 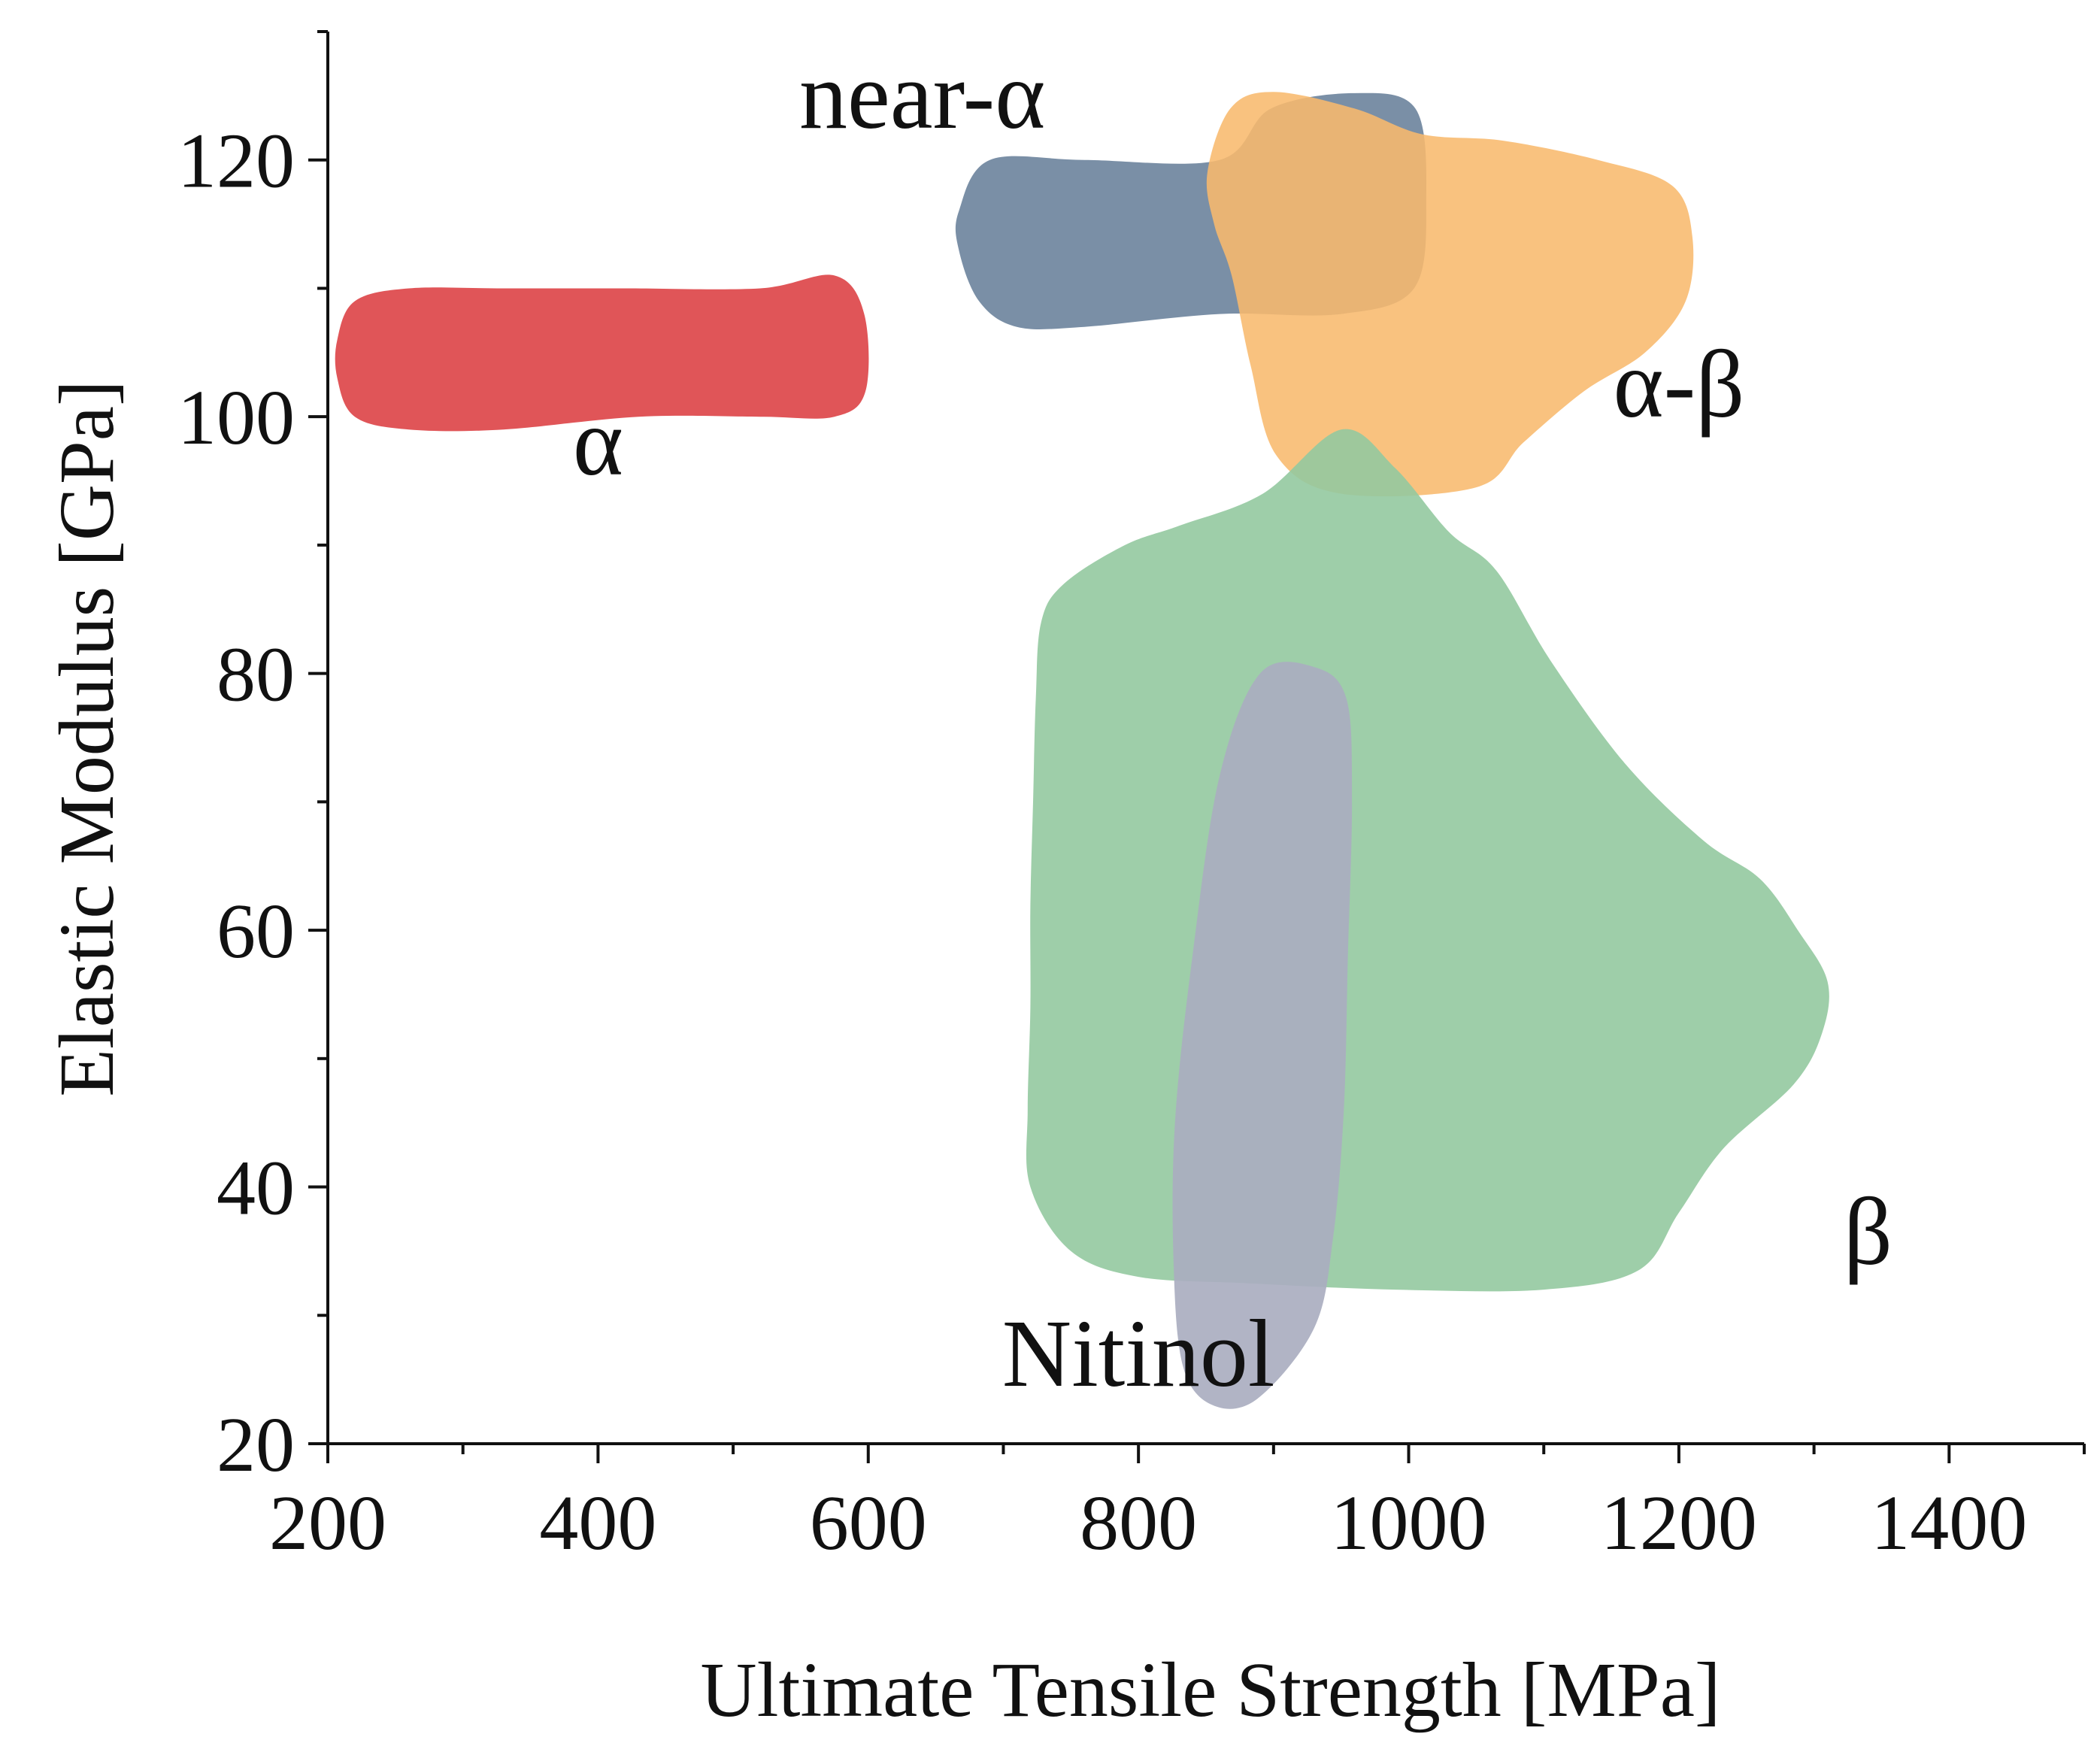 What do you see at coordinates (256, 1445) in the screenshot?
I see `y-tick-label: 20` at bounding box center [256, 1445].